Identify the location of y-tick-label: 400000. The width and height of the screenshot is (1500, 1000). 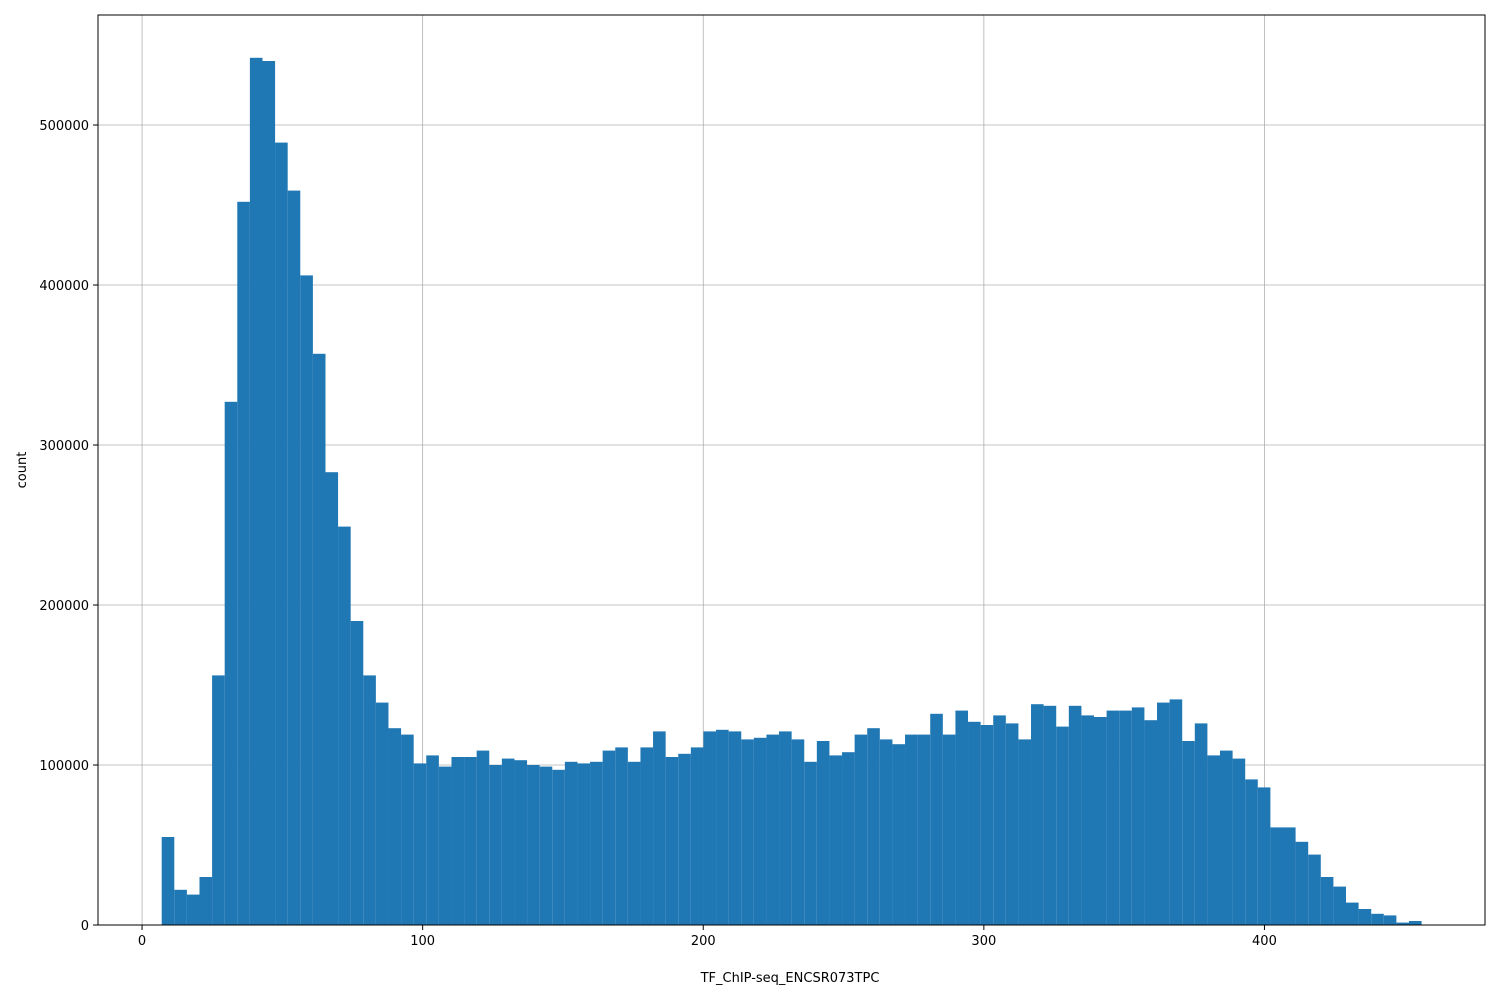
(64, 286).